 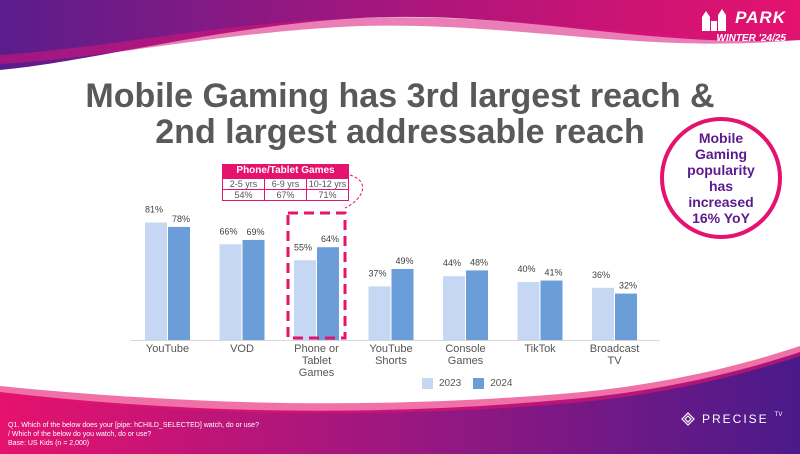 I want to click on brand-suffix: TV, so click(x=778, y=415).